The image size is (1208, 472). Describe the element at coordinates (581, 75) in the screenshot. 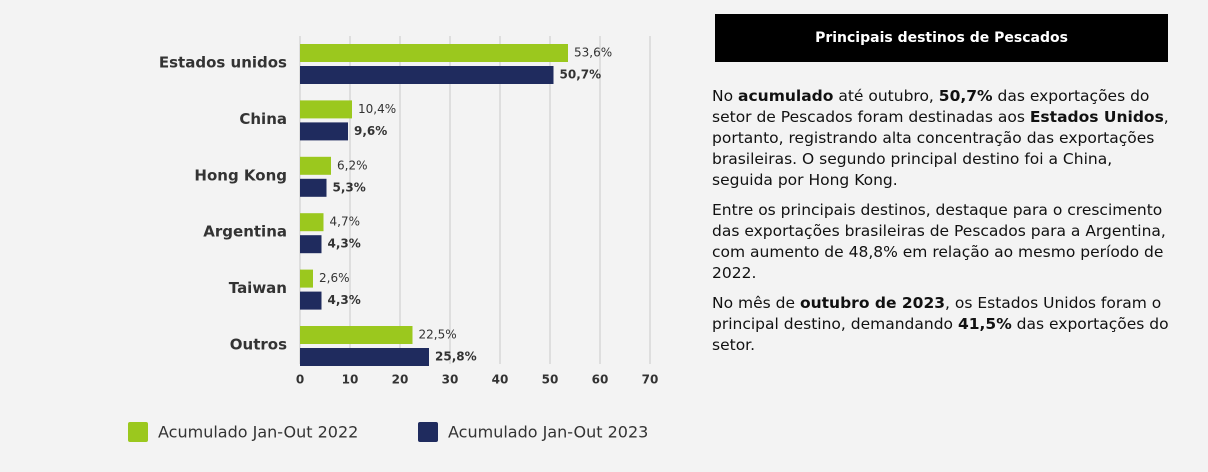

I see `data-label: 50,7%` at that location.